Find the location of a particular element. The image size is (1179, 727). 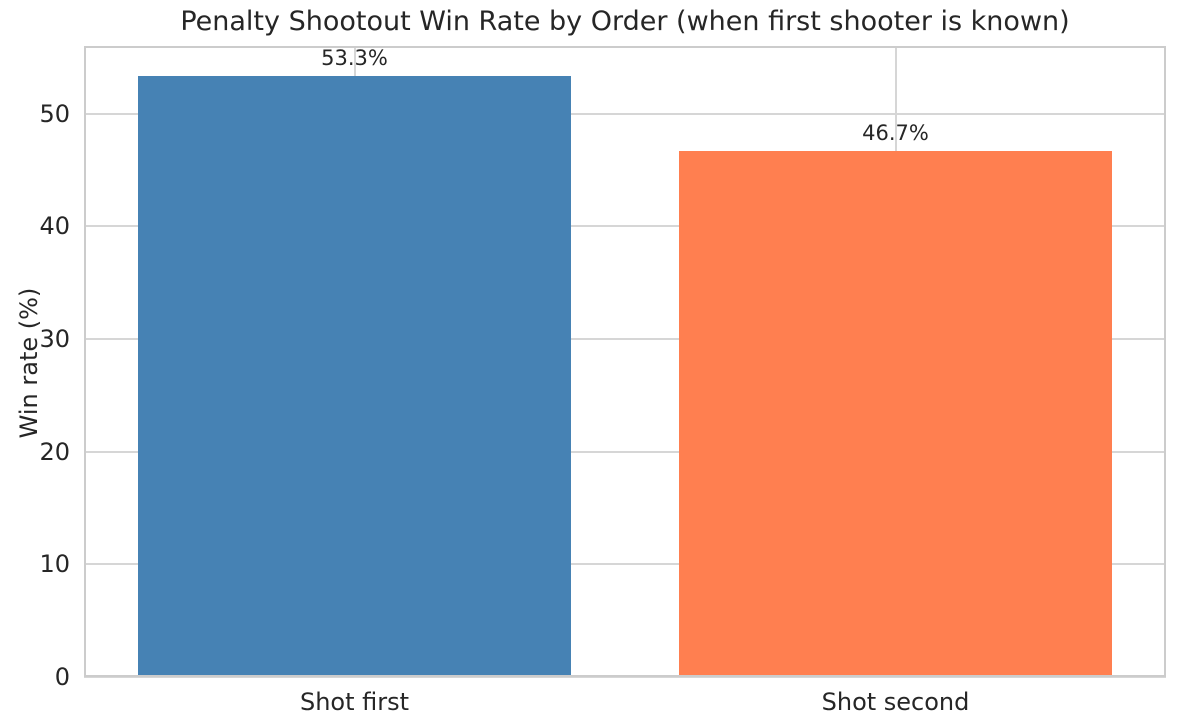

bar-value-label: 53.3% is located at coordinates (354, 58).